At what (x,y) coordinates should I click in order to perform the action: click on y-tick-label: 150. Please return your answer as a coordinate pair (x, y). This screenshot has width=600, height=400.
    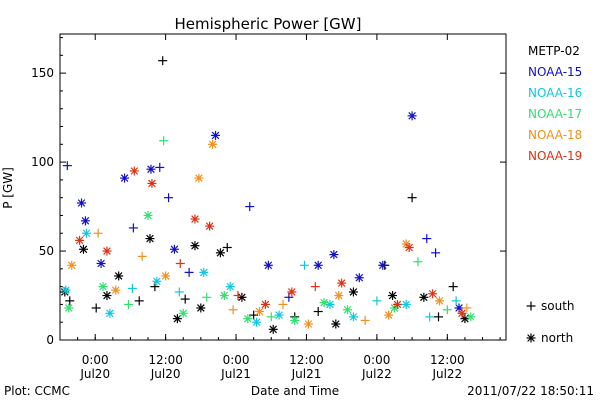
    Looking at the image, I should click on (42, 73).